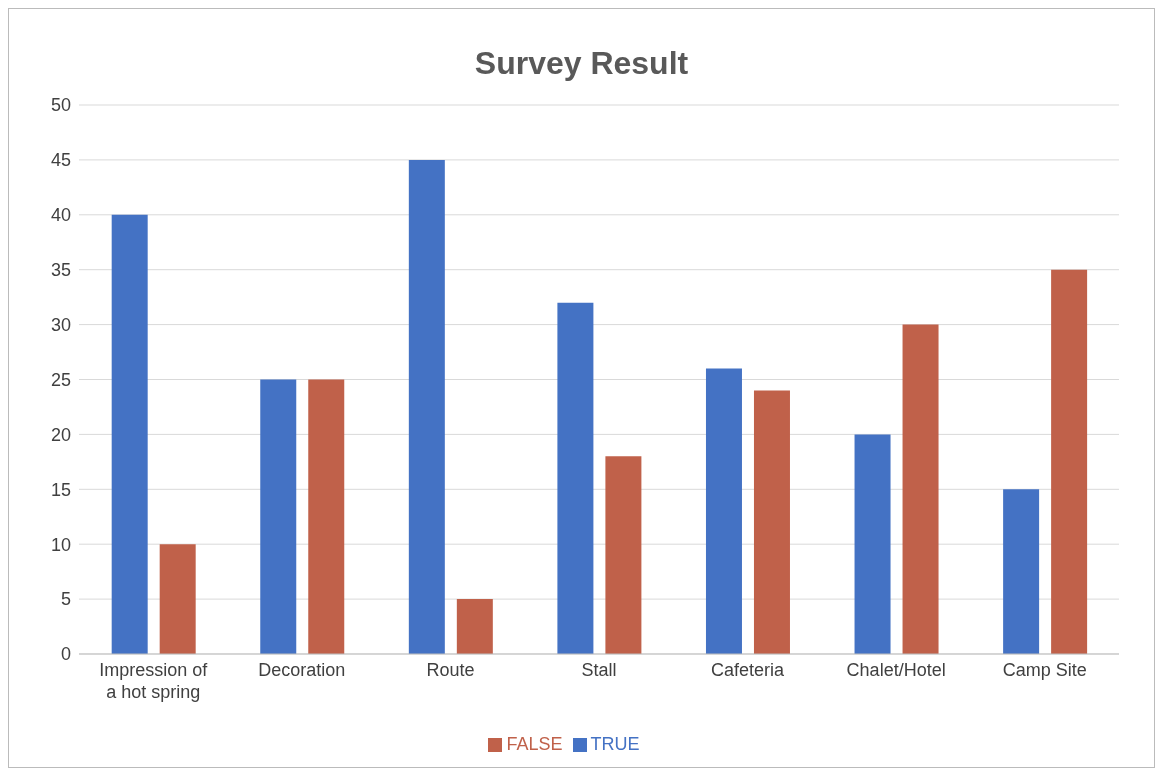 This screenshot has width=1163, height=776. What do you see at coordinates (60, 489) in the screenshot?
I see `y-tick-label: 15` at bounding box center [60, 489].